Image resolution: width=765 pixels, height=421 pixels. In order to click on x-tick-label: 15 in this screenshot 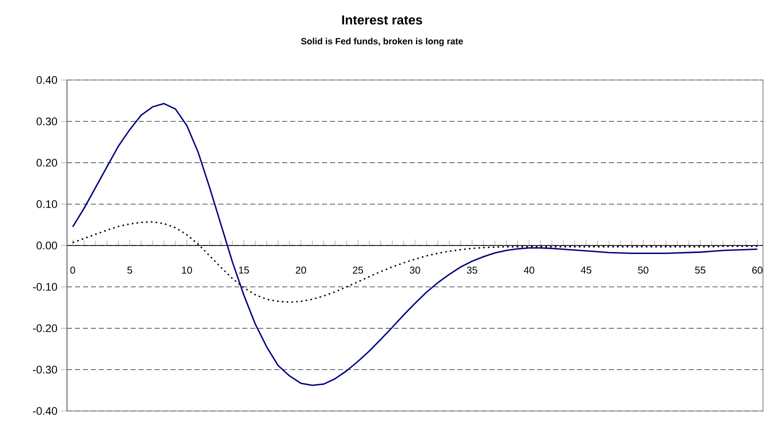, I will do `click(244, 270)`.